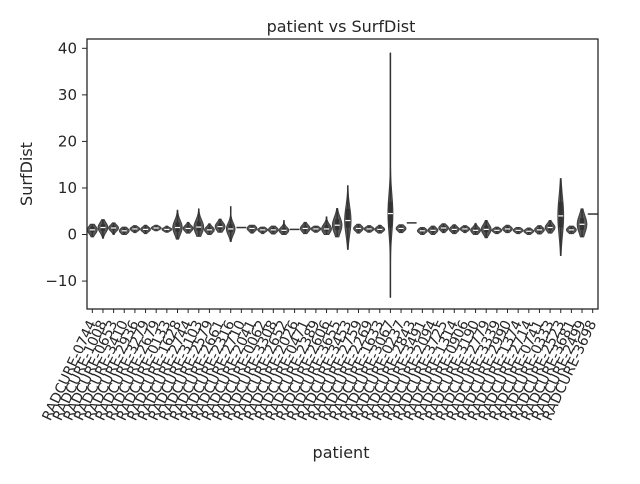  Describe the element at coordinates (72, 235) in the screenshot. I see `y-tick-label: 0` at that location.